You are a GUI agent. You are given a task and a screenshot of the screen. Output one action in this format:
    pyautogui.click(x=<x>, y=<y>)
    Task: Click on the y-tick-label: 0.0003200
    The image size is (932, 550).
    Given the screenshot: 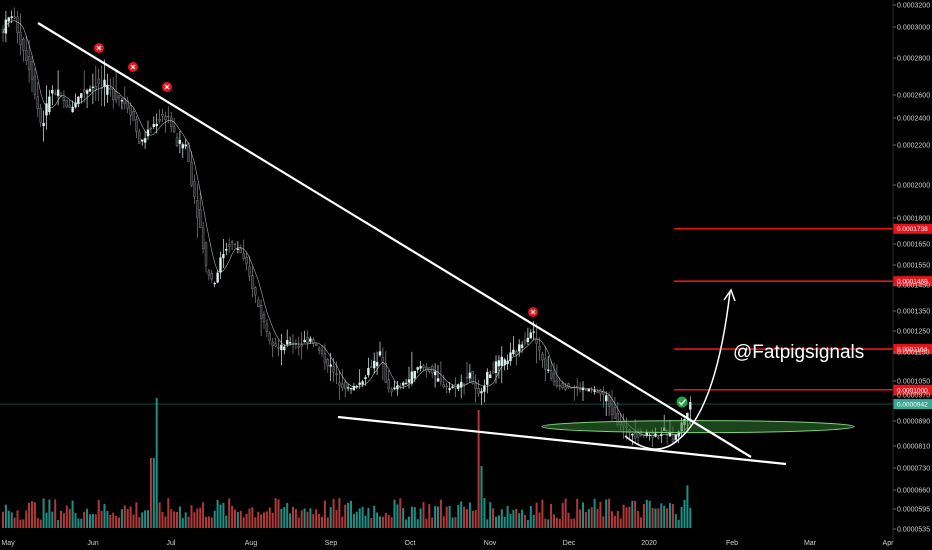 What is the action you would take?
    pyautogui.click(x=913, y=6)
    